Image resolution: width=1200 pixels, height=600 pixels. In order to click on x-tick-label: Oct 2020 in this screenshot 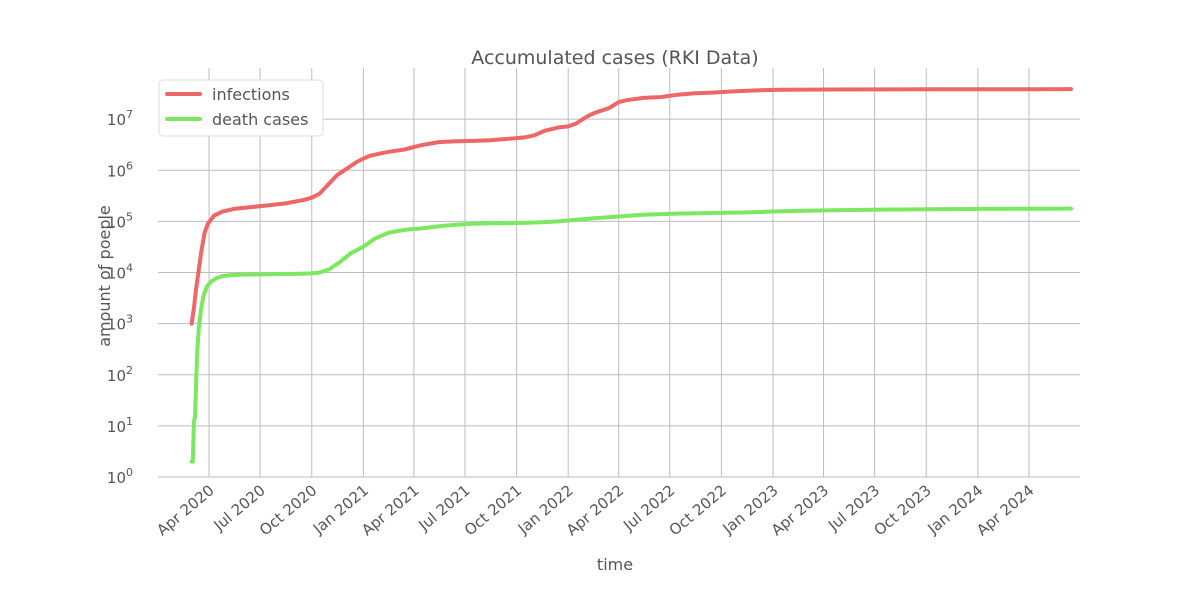, I will do `click(288, 510)`.